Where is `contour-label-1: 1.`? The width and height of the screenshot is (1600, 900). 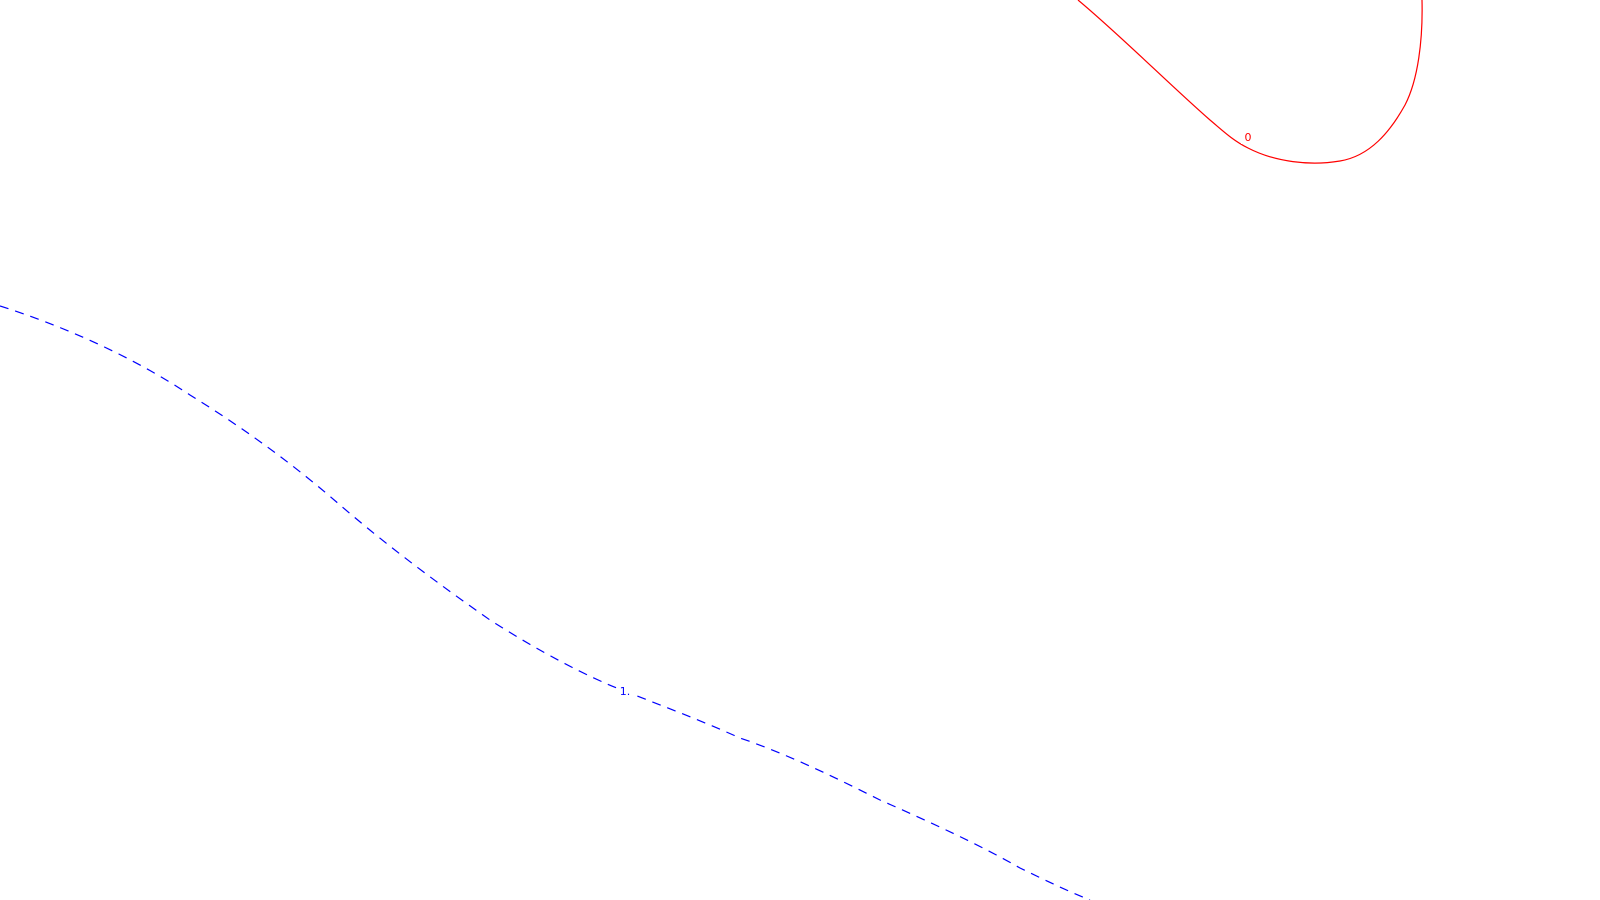 contour-label-1: 1. is located at coordinates (625, 691).